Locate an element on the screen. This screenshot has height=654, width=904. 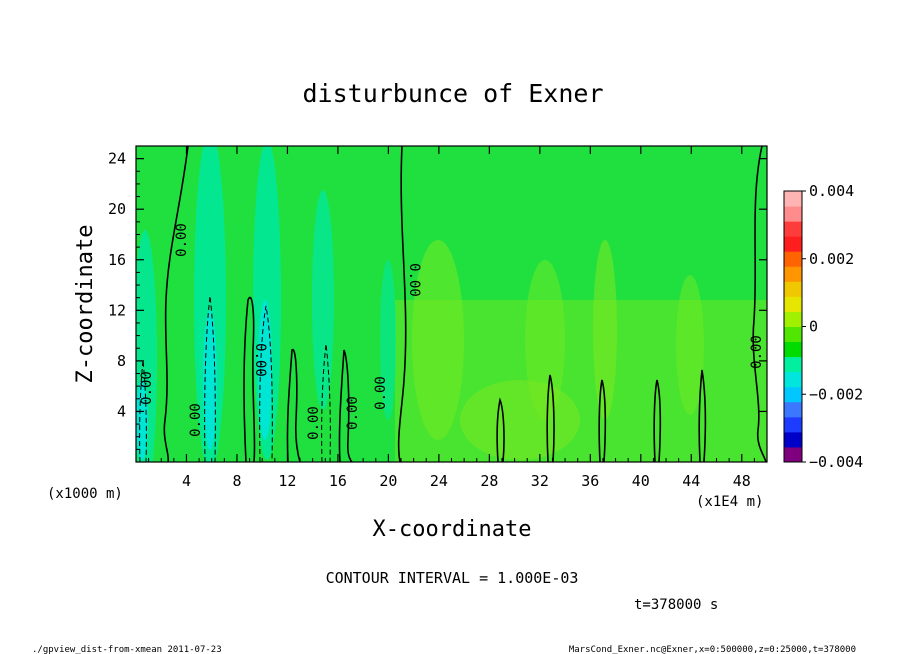
x-tick-label: 32 is located at coordinates (540, 481).